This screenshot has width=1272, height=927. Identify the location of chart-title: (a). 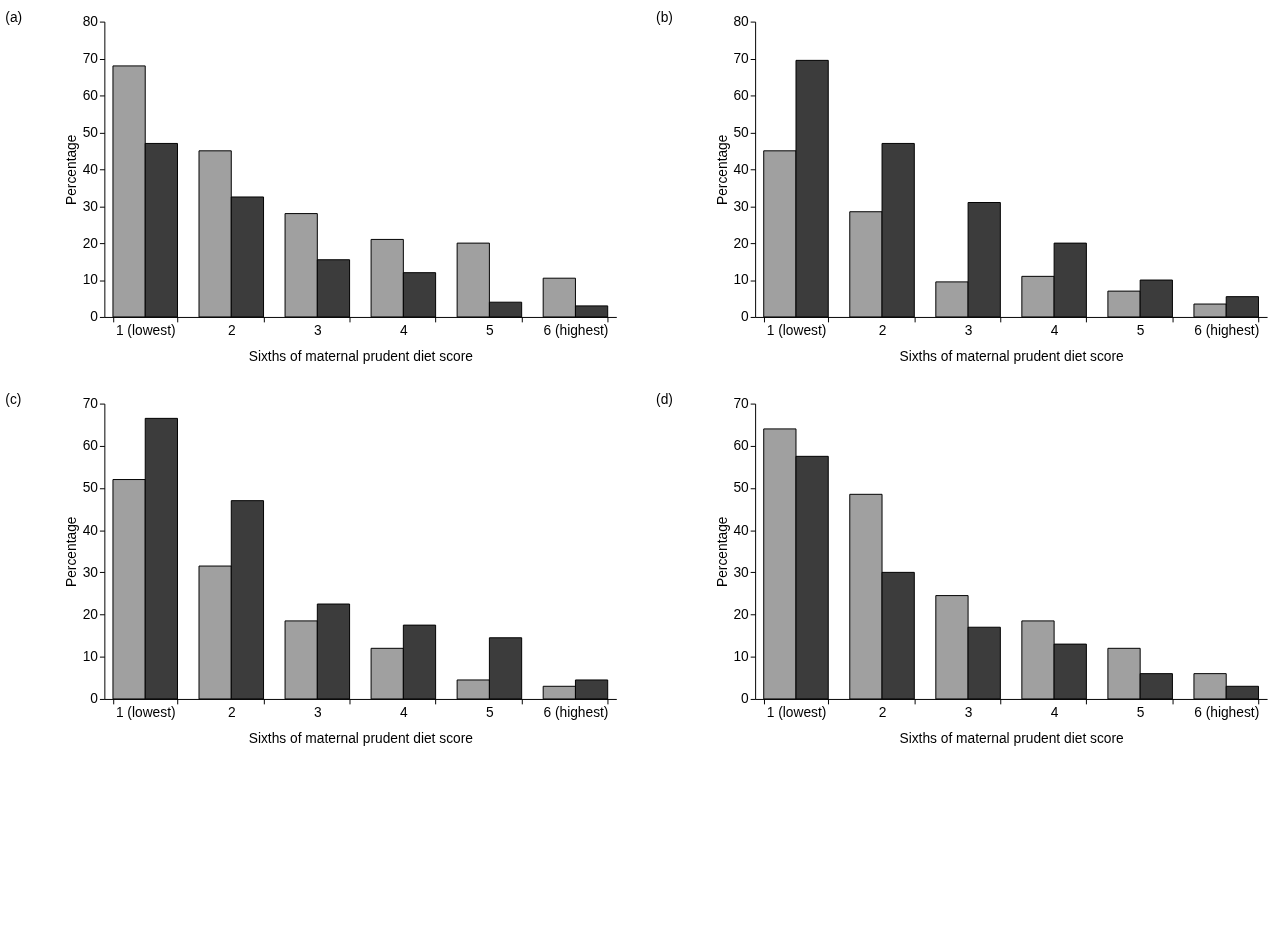
(14, 17).